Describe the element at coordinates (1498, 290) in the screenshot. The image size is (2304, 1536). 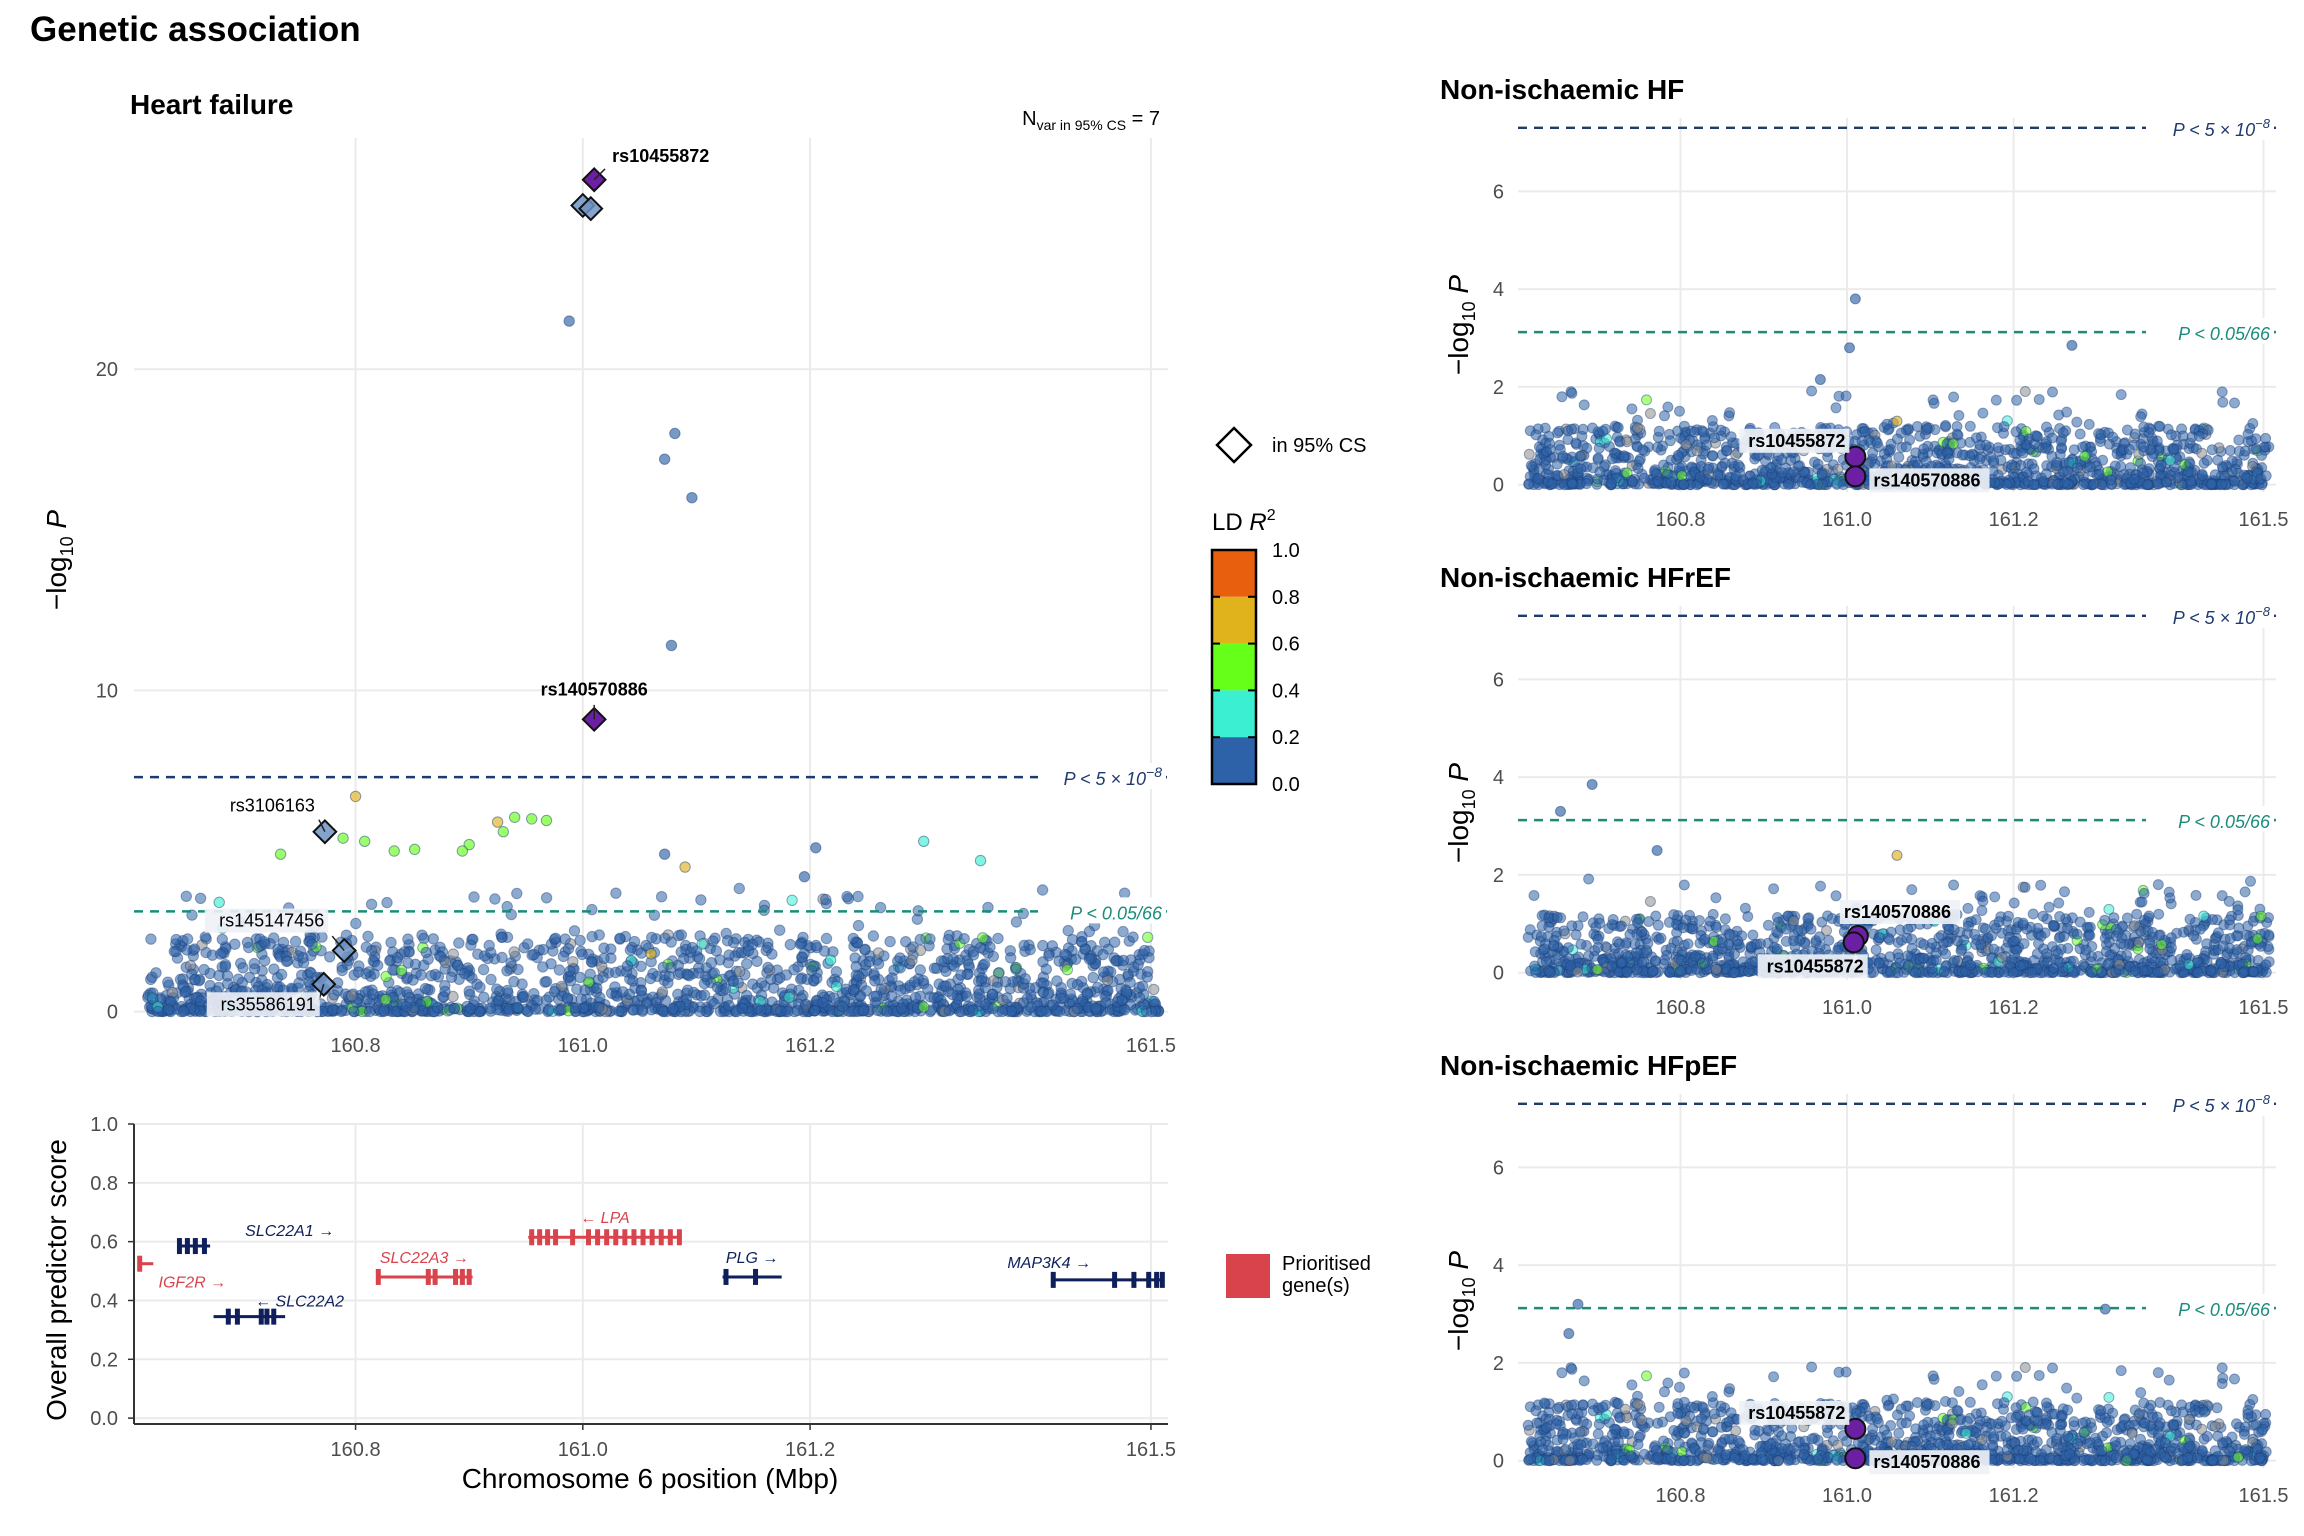
I see `y-tick-label: 4` at that location.